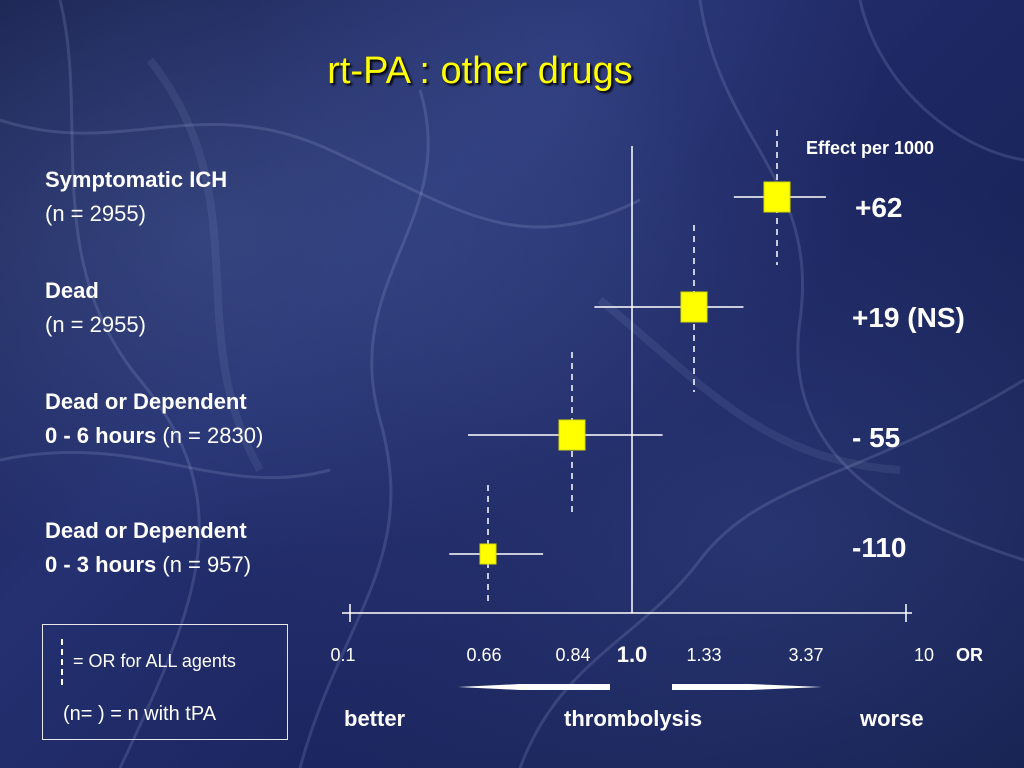  Describe the element at coordinates (136, 197) in the screenshot. I see `row-label-symptomatic-ich: Symptomatic ICH (n = 2955)` at that location.